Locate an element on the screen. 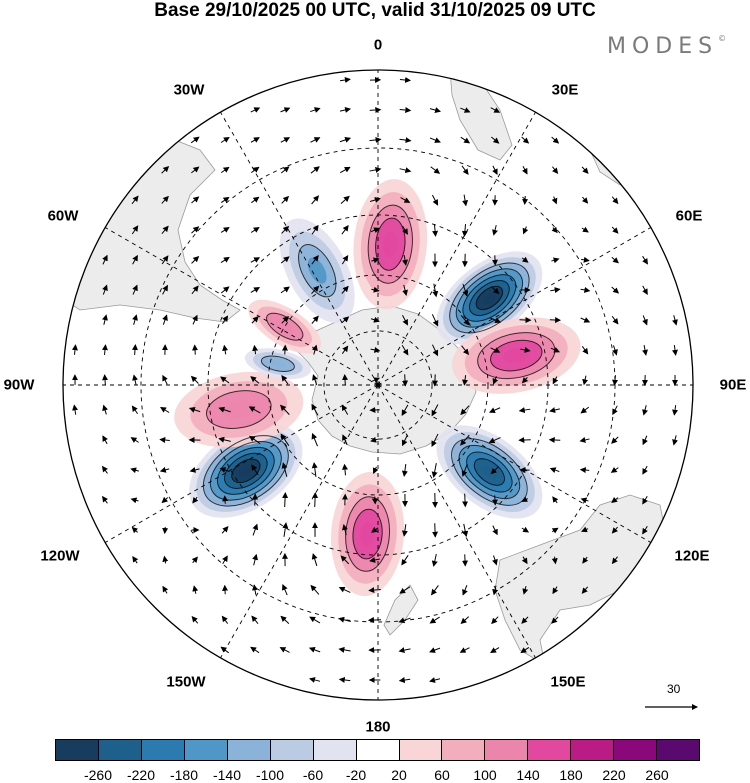 The image size is (750, 783). label-lon-180: 180 is located at coordinates (378, 727).